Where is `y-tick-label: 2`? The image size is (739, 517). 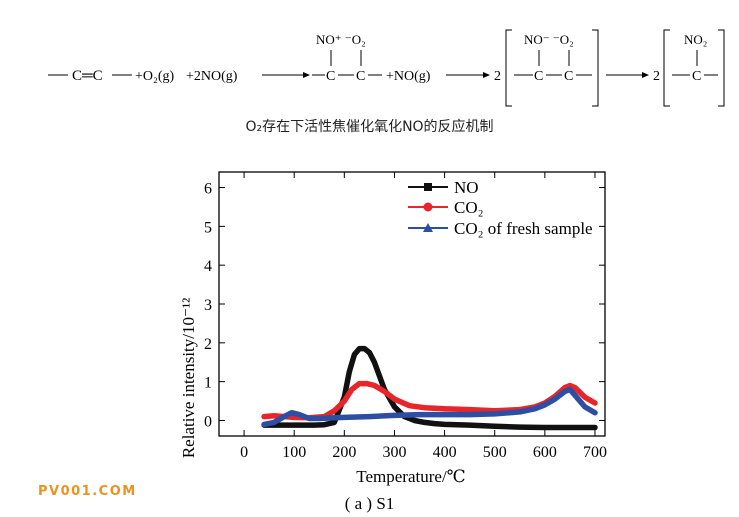 y-tick-label: 2 is located at coordinates (208, 344).